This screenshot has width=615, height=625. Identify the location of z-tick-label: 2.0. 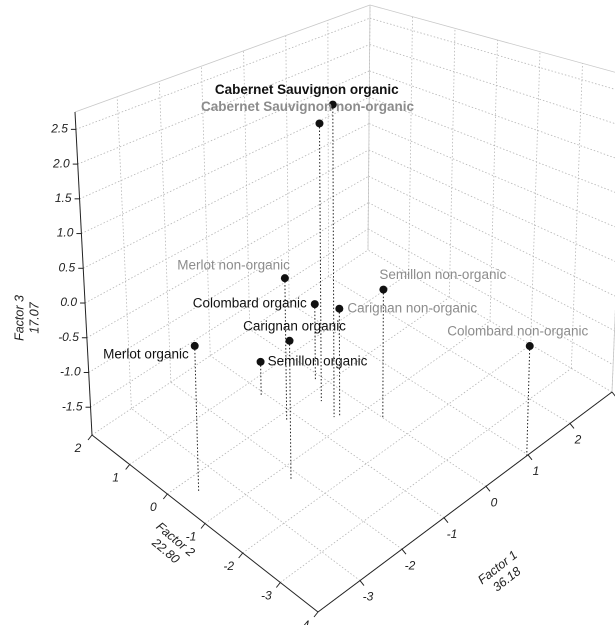
(61, 163).